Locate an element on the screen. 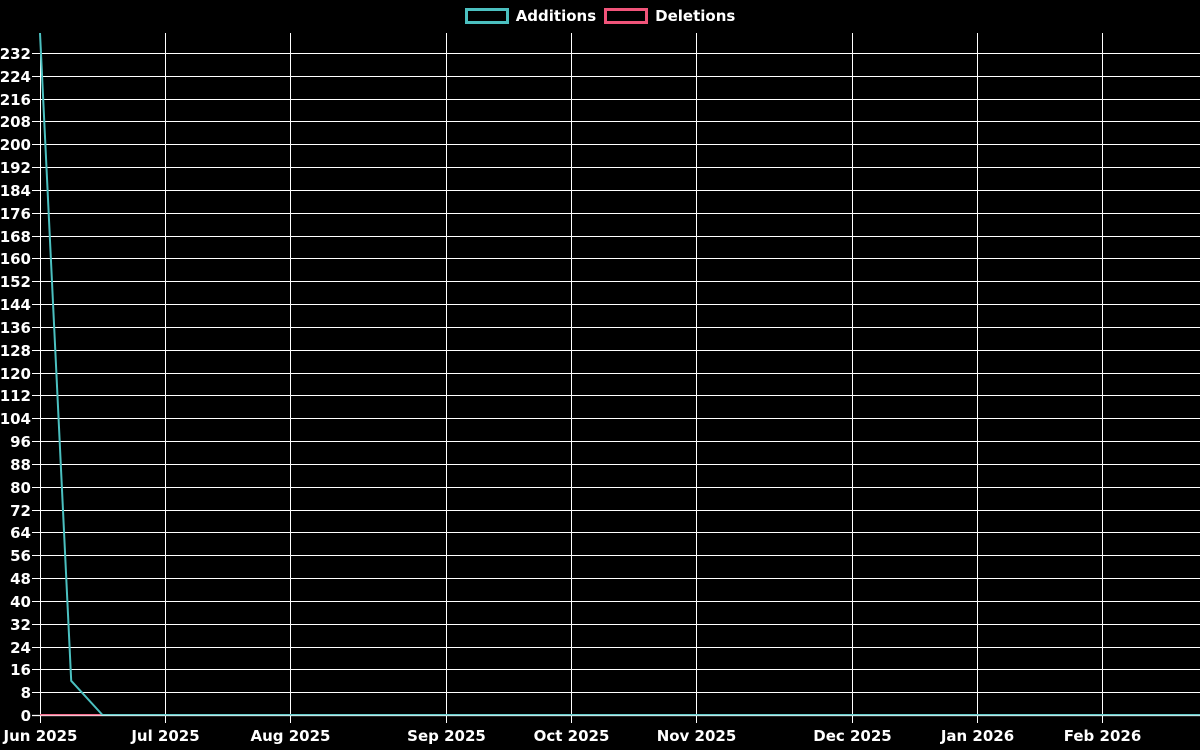  y-axis-tick-label: 232 is located at coordinates (15, 54).